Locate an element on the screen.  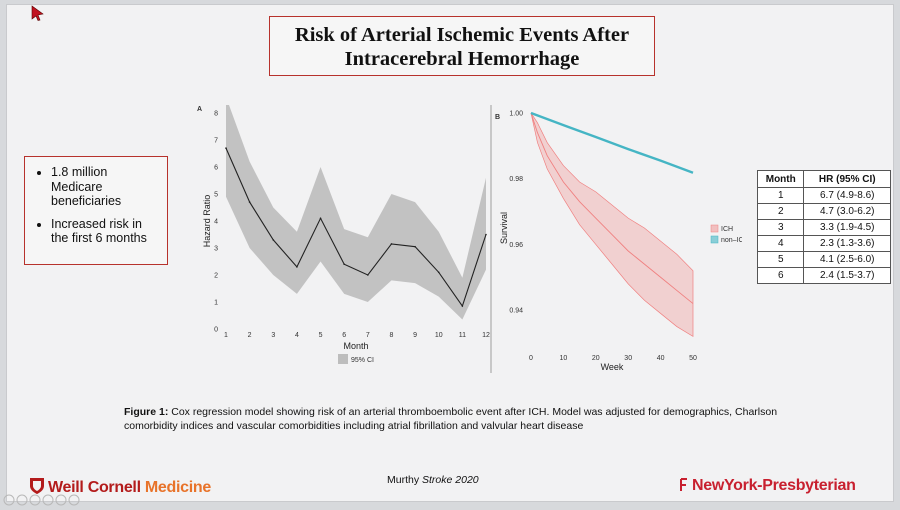
more-icon is located at coordinates (74, 500).